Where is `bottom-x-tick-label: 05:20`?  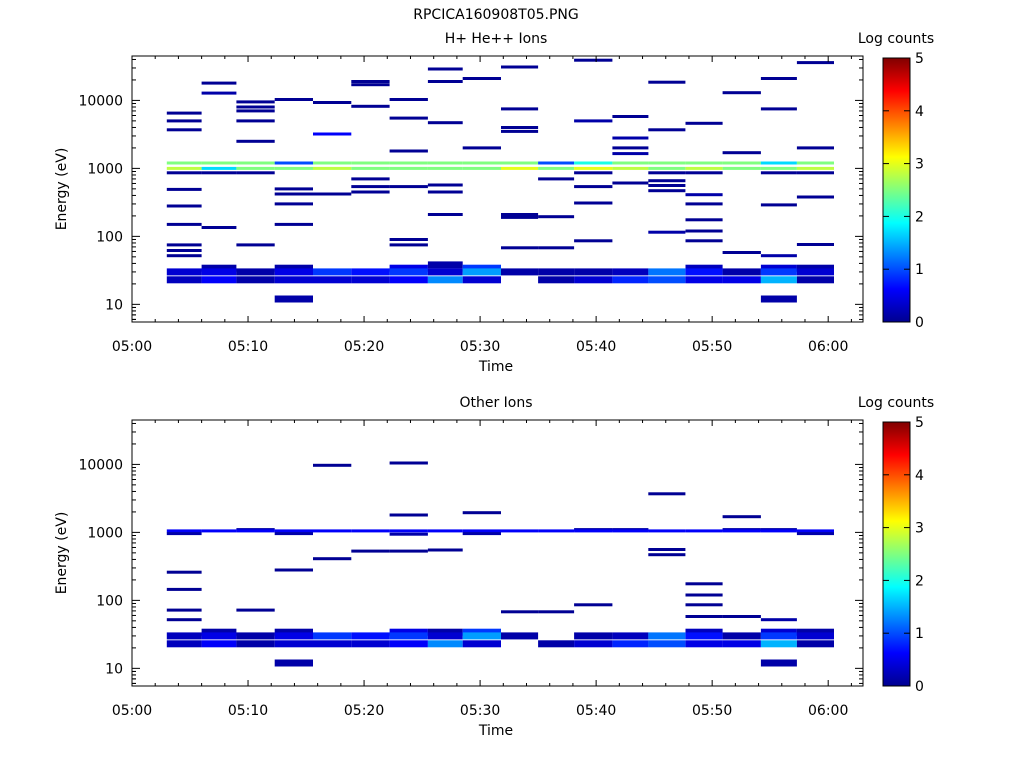 bottom-x-tick-label: 05:20 is located at coordinates (364, 711).